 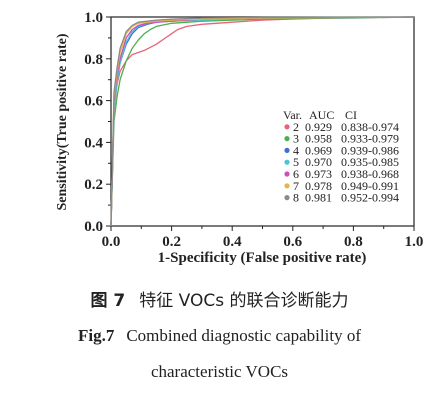 I want to click on caption-en-text-2: characteristic VOCs, so click(x=219, y=371).